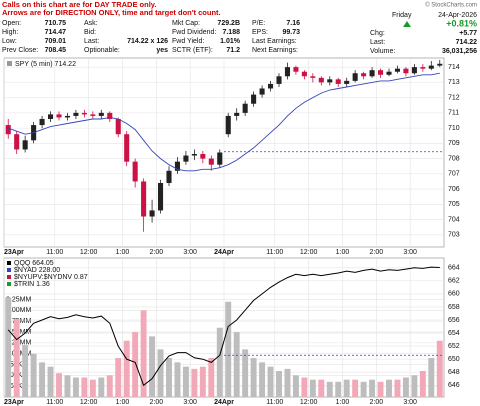 The image size is (480, 406). Describe the element at coordinates (20, 50) in the screenshot. I see `quote-label: Prev Close:` at that location.